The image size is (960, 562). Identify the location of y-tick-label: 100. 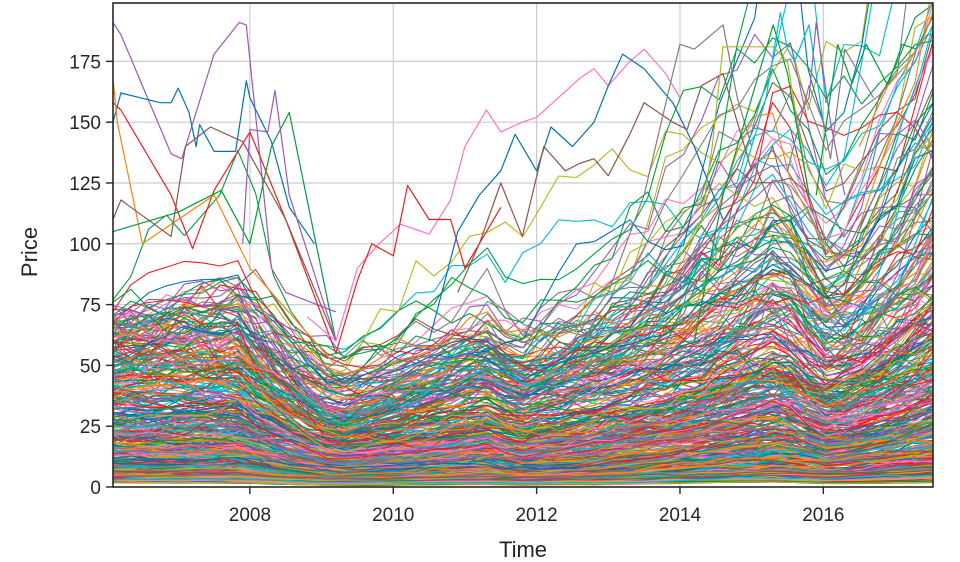
(85, 245).